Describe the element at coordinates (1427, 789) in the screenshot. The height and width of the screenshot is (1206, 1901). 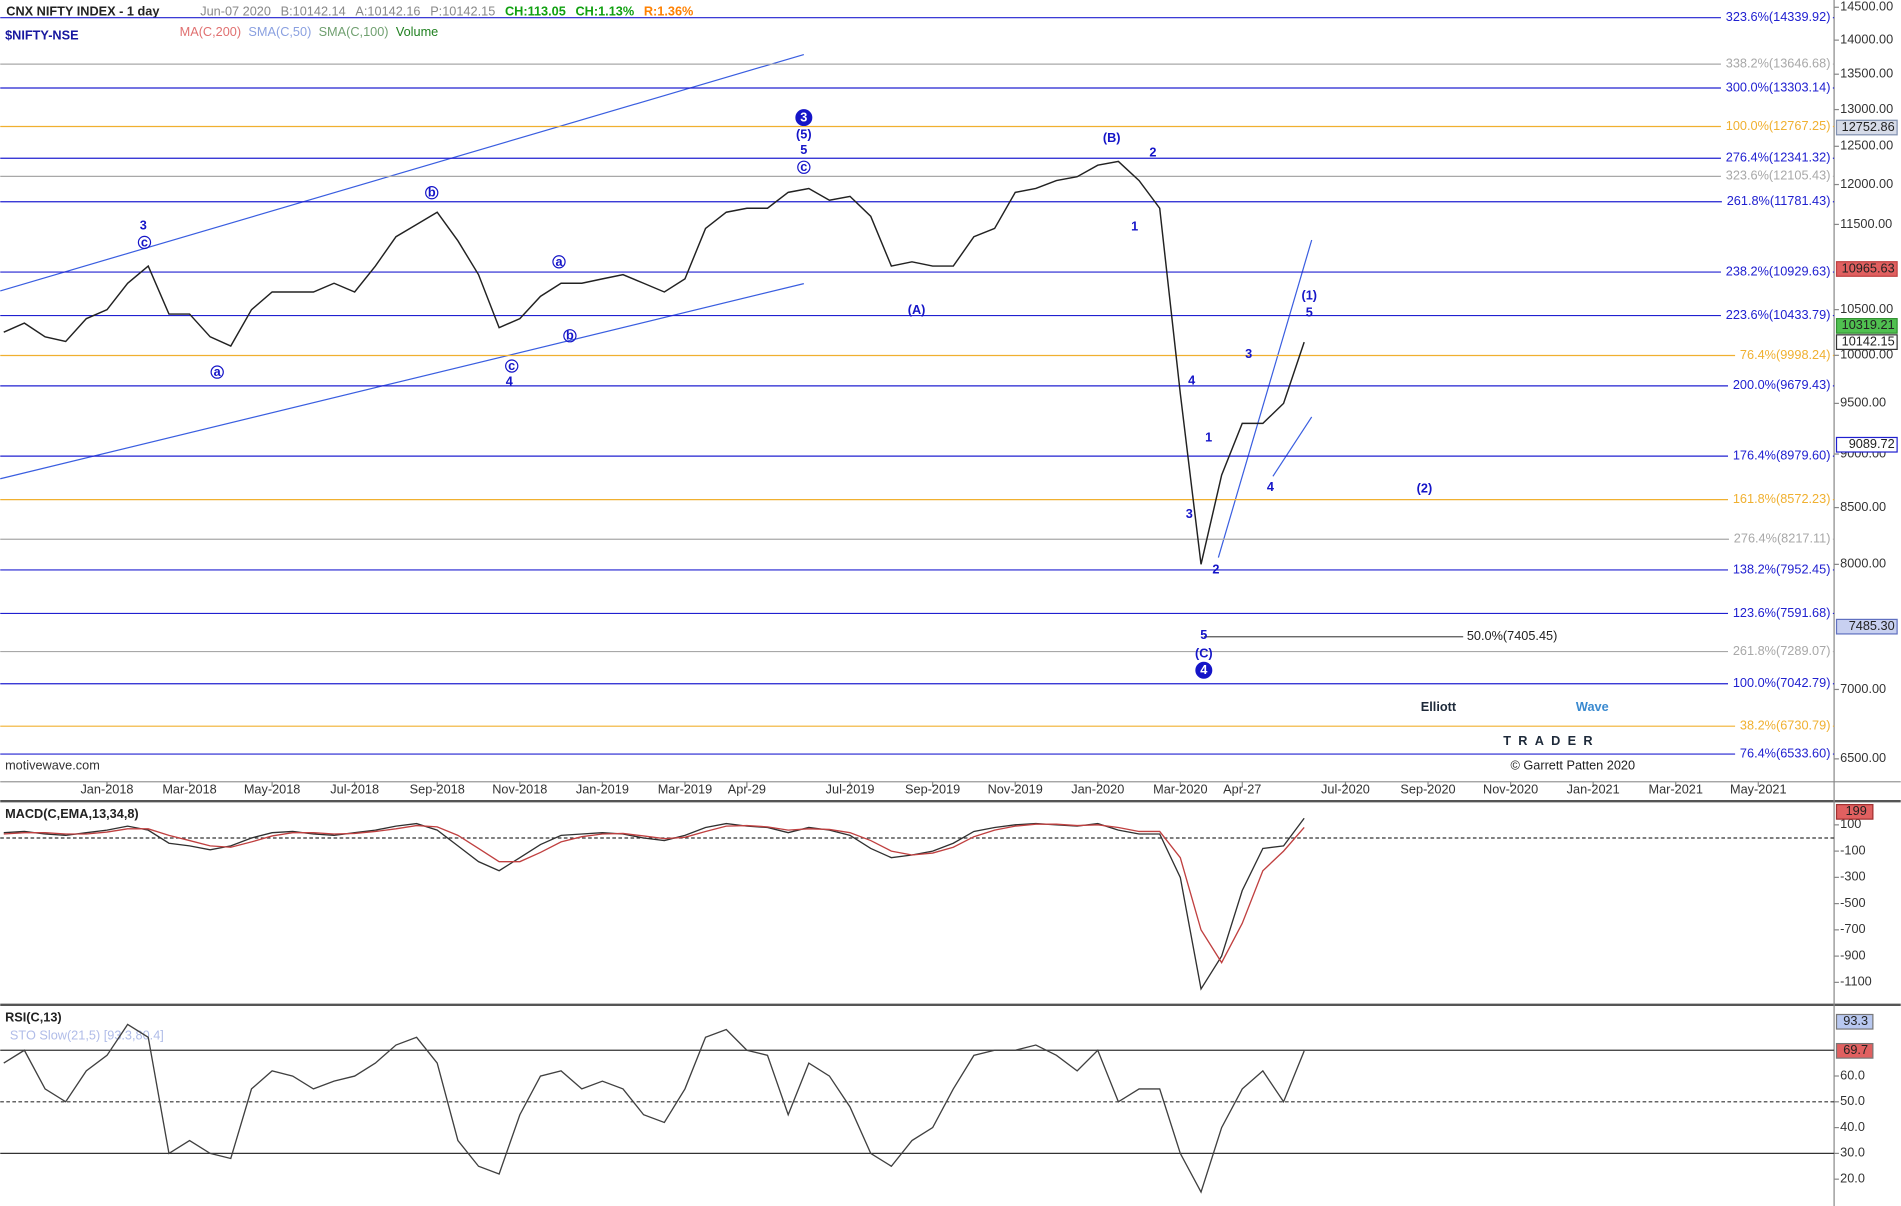
I see `x-tick-label: Sep-2020` at that location.